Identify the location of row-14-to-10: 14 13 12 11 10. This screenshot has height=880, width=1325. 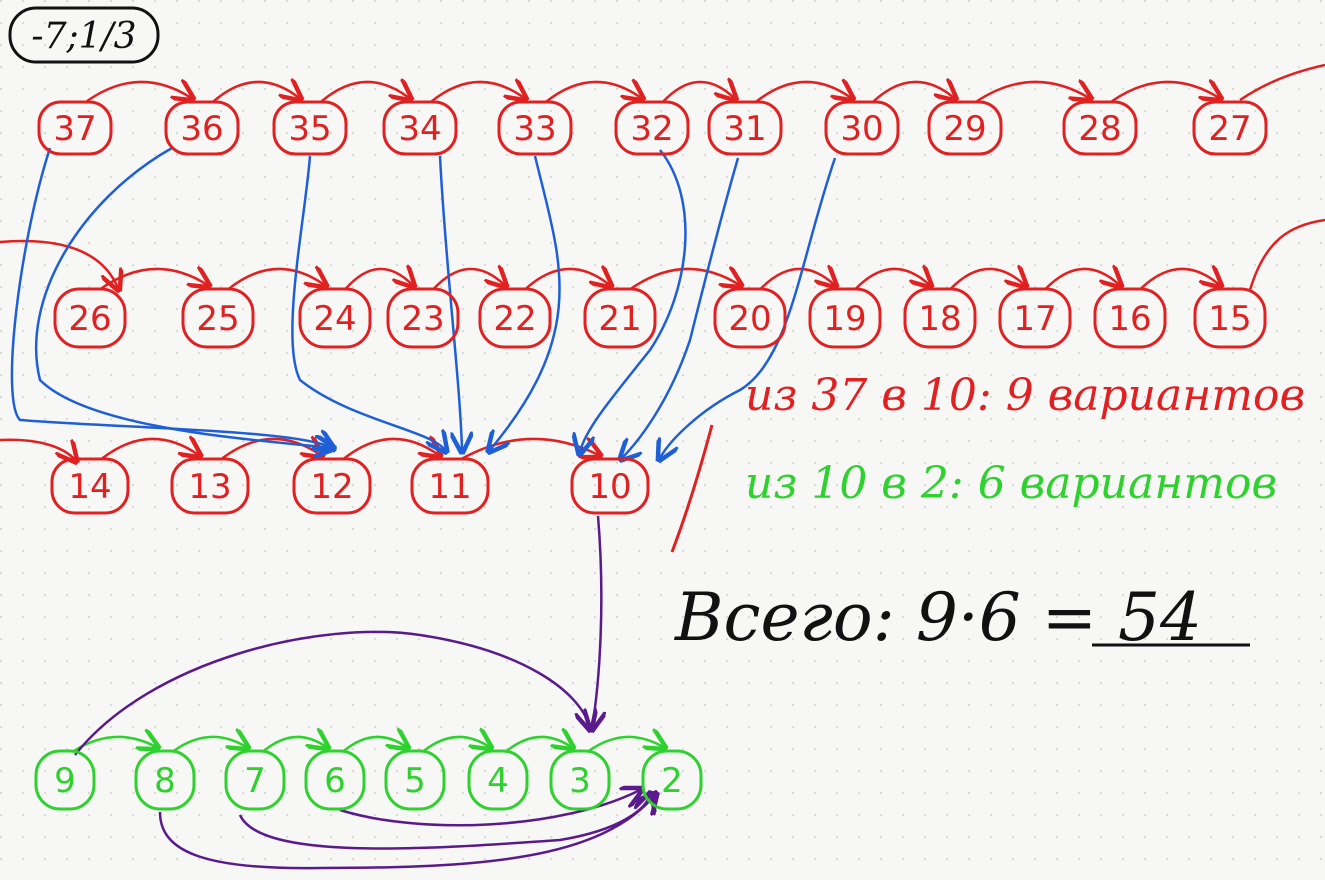
(350, 486).